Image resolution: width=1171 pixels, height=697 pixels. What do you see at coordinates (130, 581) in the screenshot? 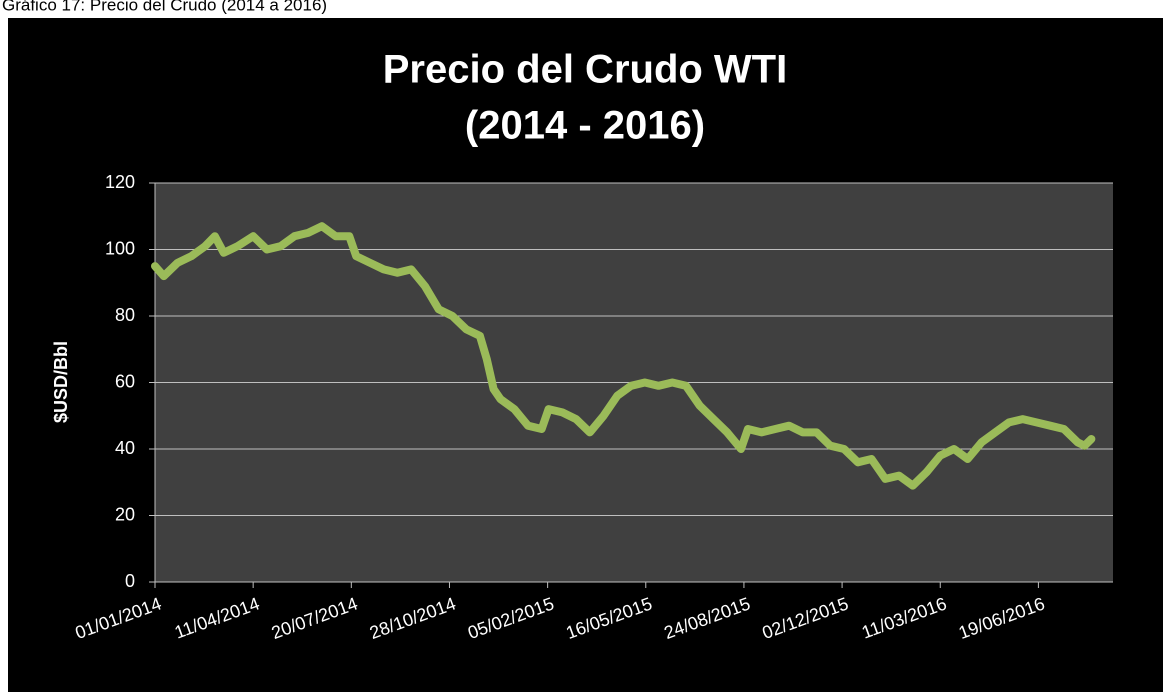
I see `y-tick-label: 0` at bounding box center [130, 581].